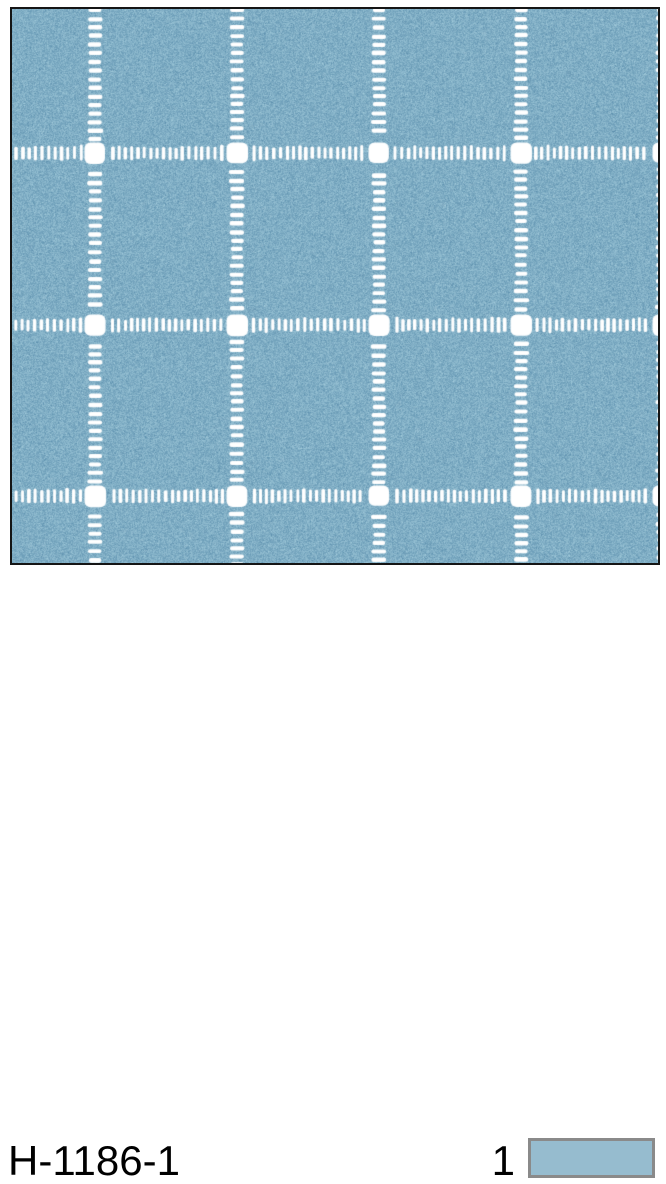 Image resolution: width=666 pixels, height=1184 pixels. What do you see at coordinates (503, 1160) in the screenshot?
I see `quantity-label: 1` at bounding box center [503, 1160].